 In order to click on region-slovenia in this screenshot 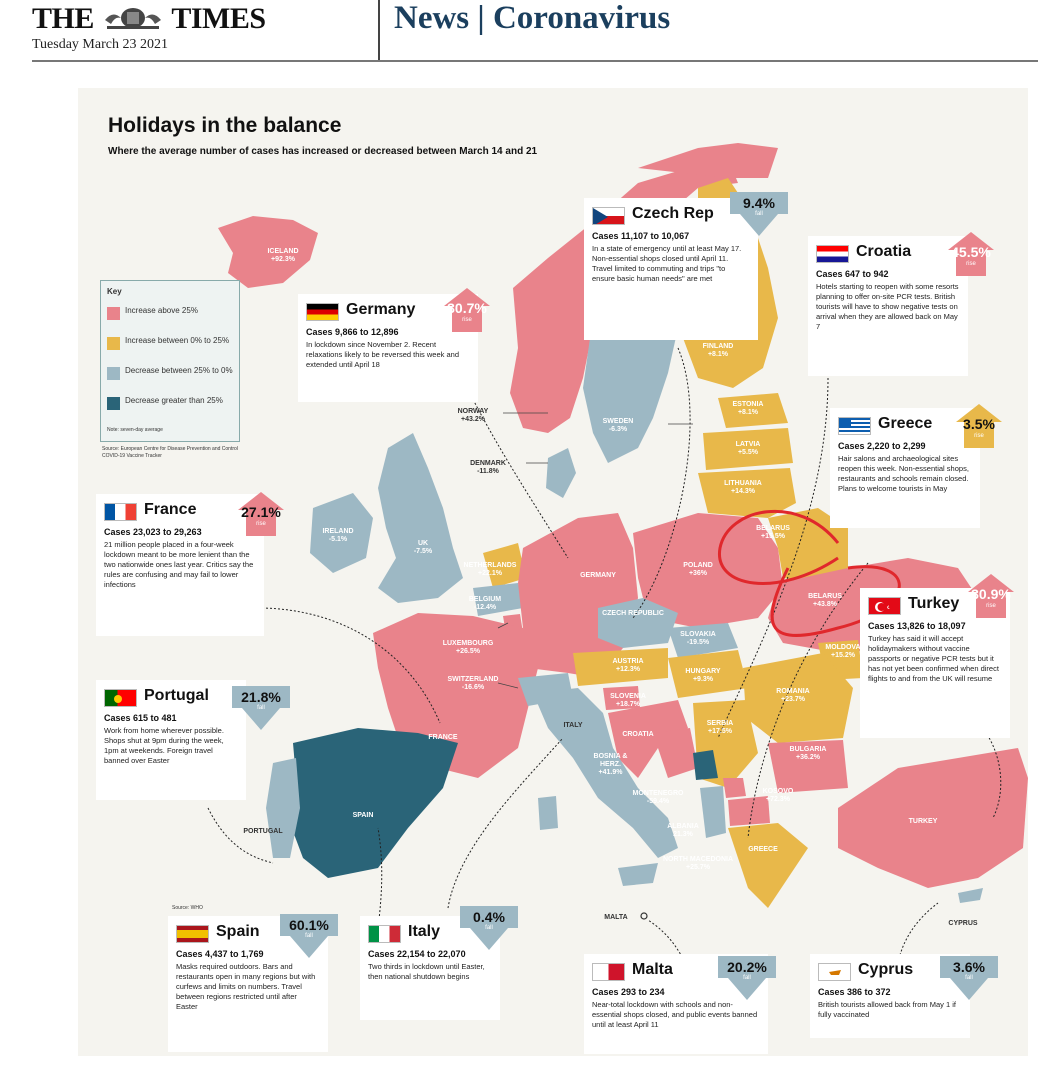, I will do `click(621, 698)`.